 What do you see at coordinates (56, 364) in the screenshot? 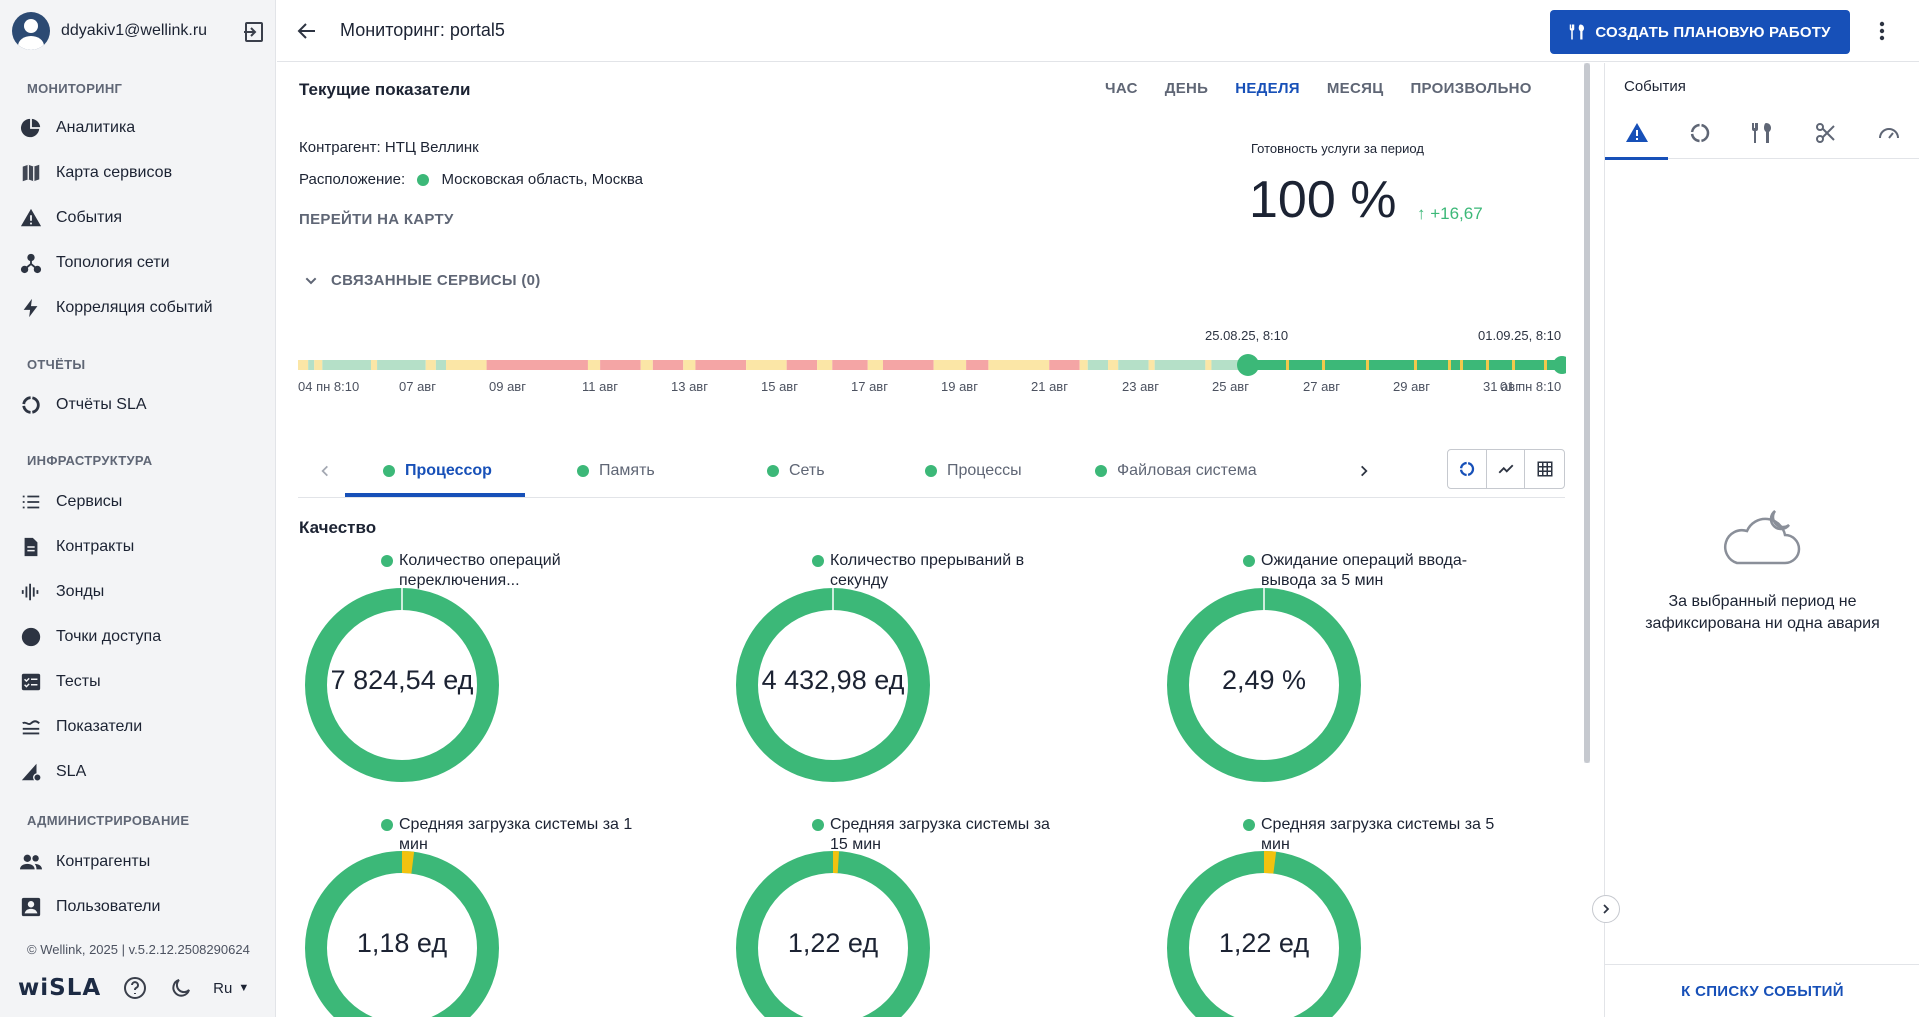
I see `section-title-reports: ОТЧЁТЫ` at bounding box center [56, 364].